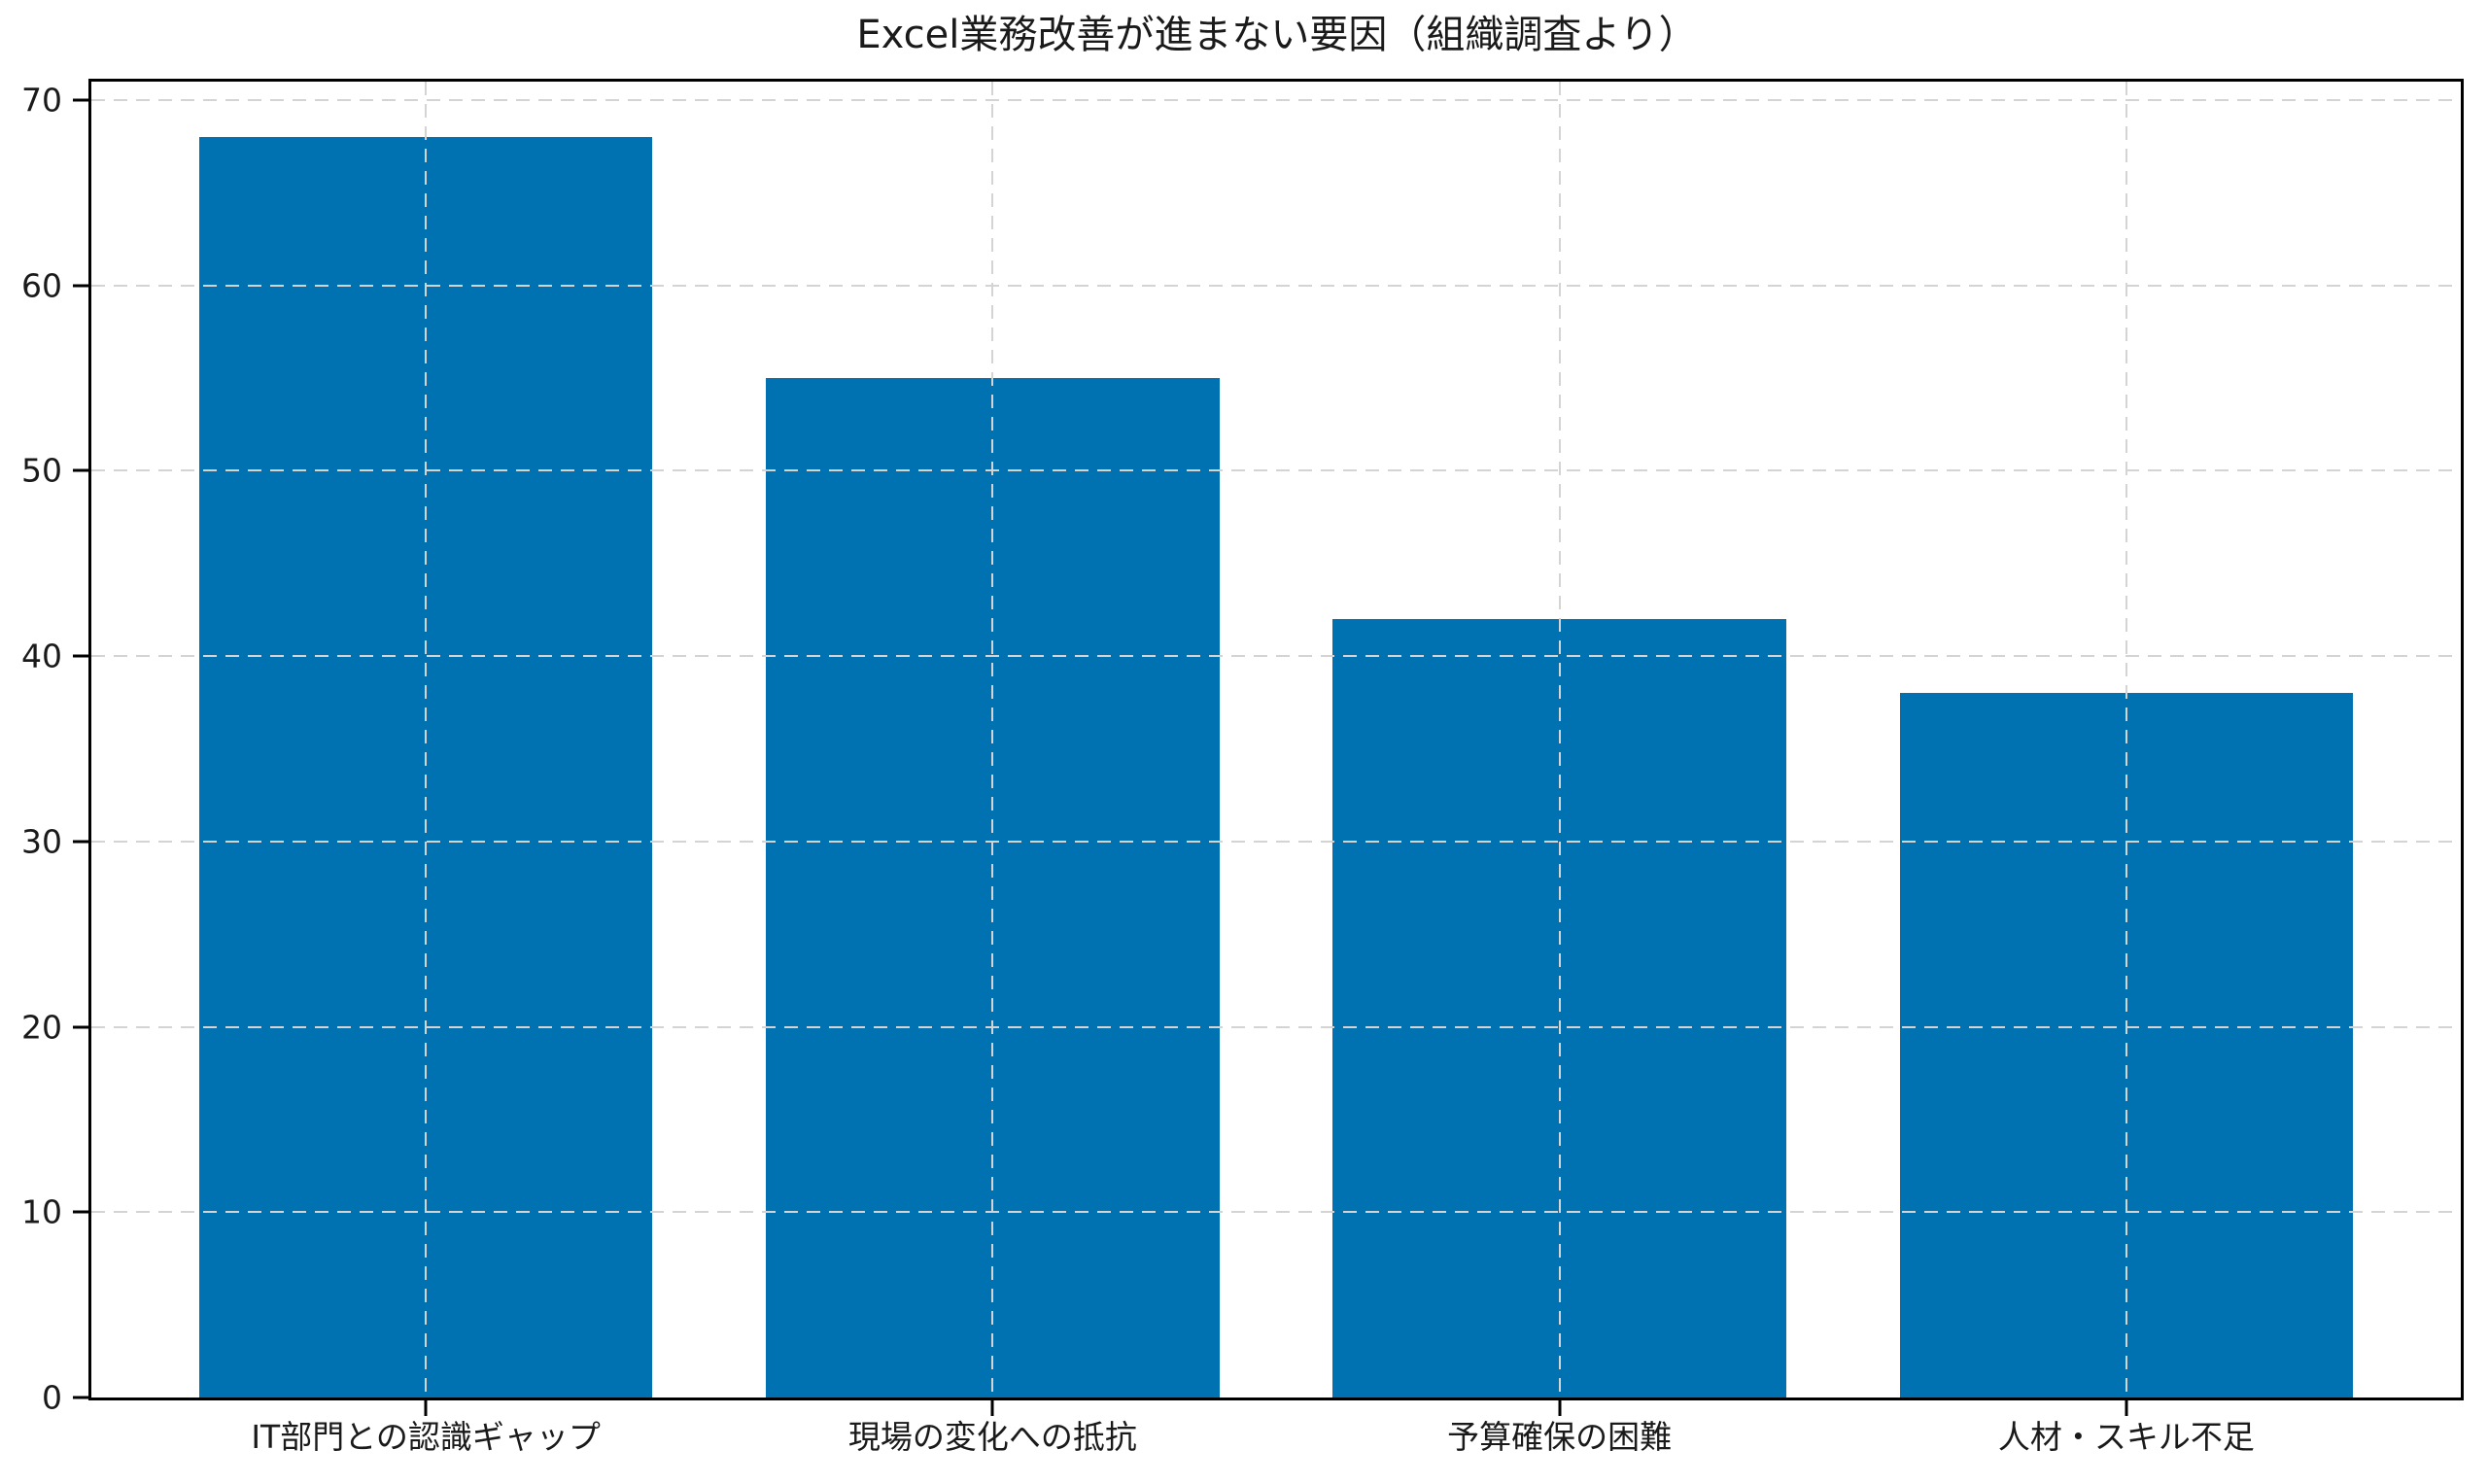 This screenshot has width=2488, height=1484. What do you see at coordinates (41, 1027) in the screenshot?
I see `y-tick-label: 20` at bounding box center [41, 1027].